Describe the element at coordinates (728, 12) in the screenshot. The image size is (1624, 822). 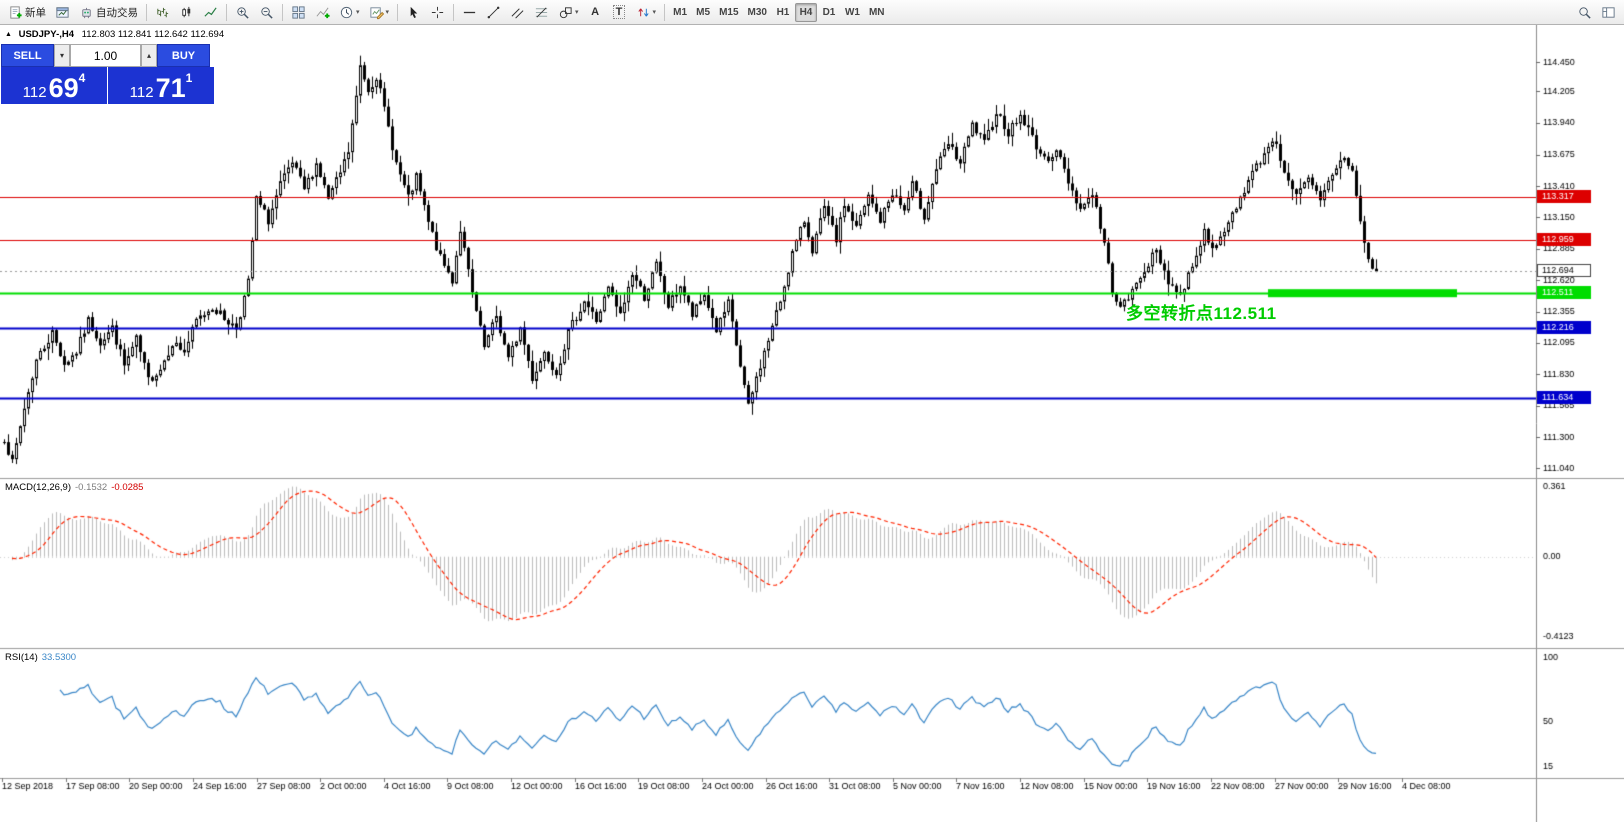
I see `timeframe-m15-button: M15` at that location.